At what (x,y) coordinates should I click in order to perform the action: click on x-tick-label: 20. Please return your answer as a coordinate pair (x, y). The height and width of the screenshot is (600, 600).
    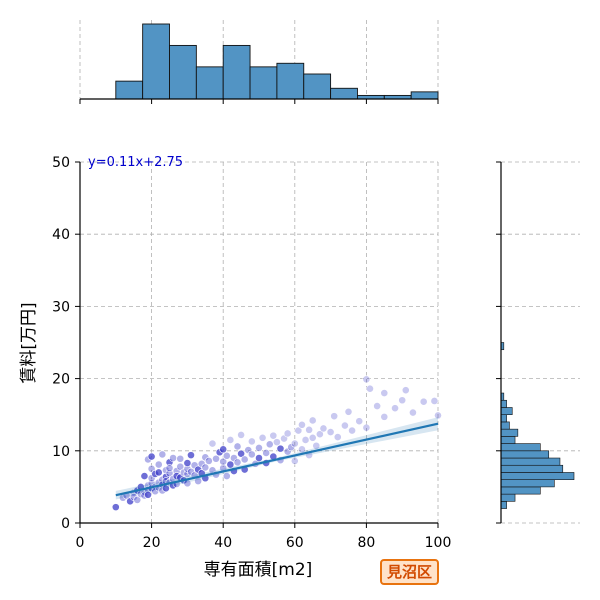
    Looking at the image, I should click on (152, 543).